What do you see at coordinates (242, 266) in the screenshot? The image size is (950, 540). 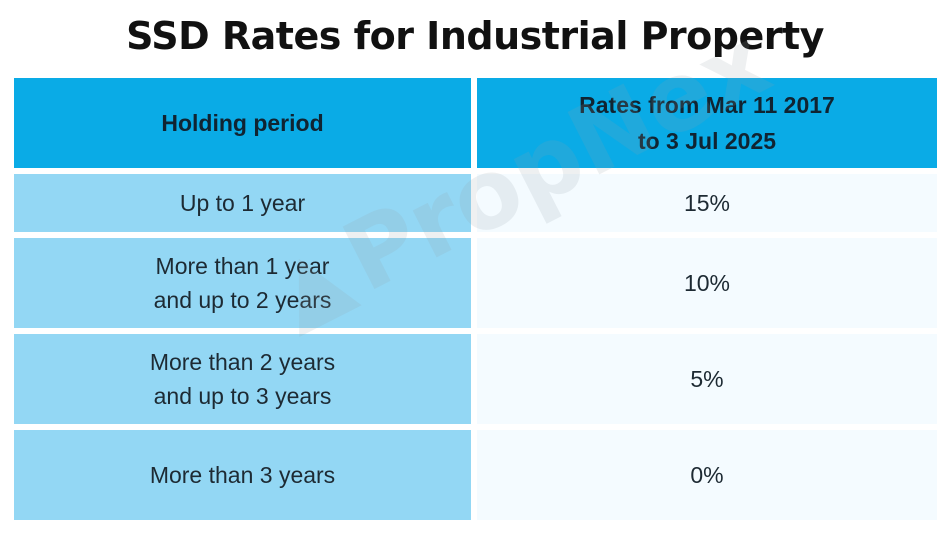 I see `period-label-line1: More than 1 year` at bounding box center [242, 266].